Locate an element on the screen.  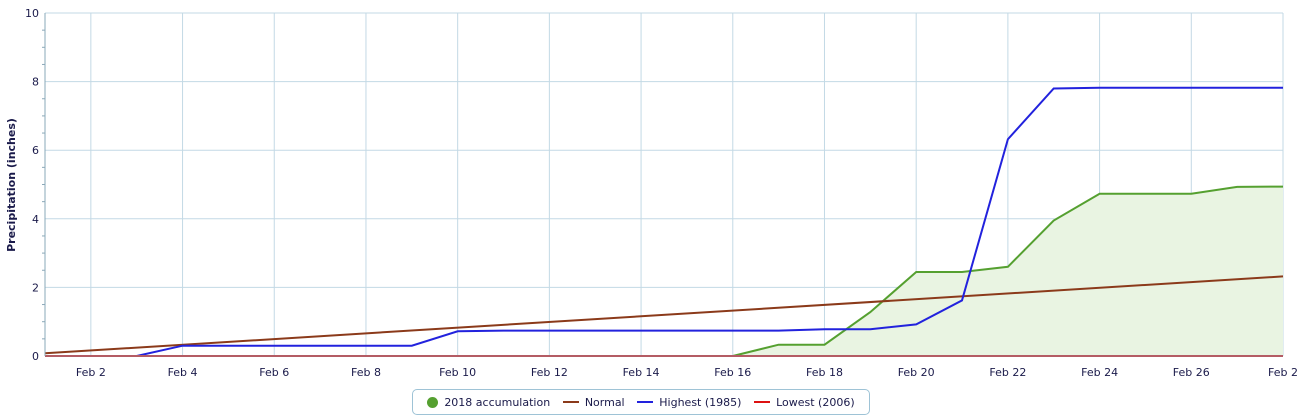
legend-dot-icon is located at coordinates (433, 402).